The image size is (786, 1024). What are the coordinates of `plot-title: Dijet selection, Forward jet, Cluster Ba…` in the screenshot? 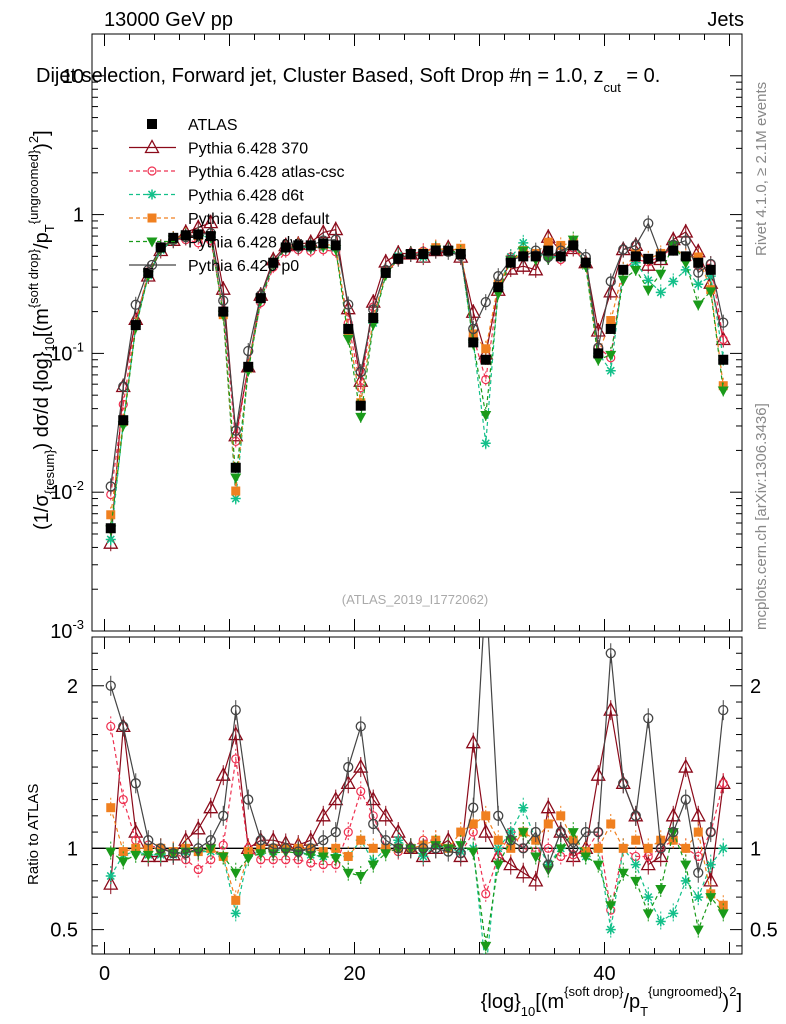 It's located at (348, 80).